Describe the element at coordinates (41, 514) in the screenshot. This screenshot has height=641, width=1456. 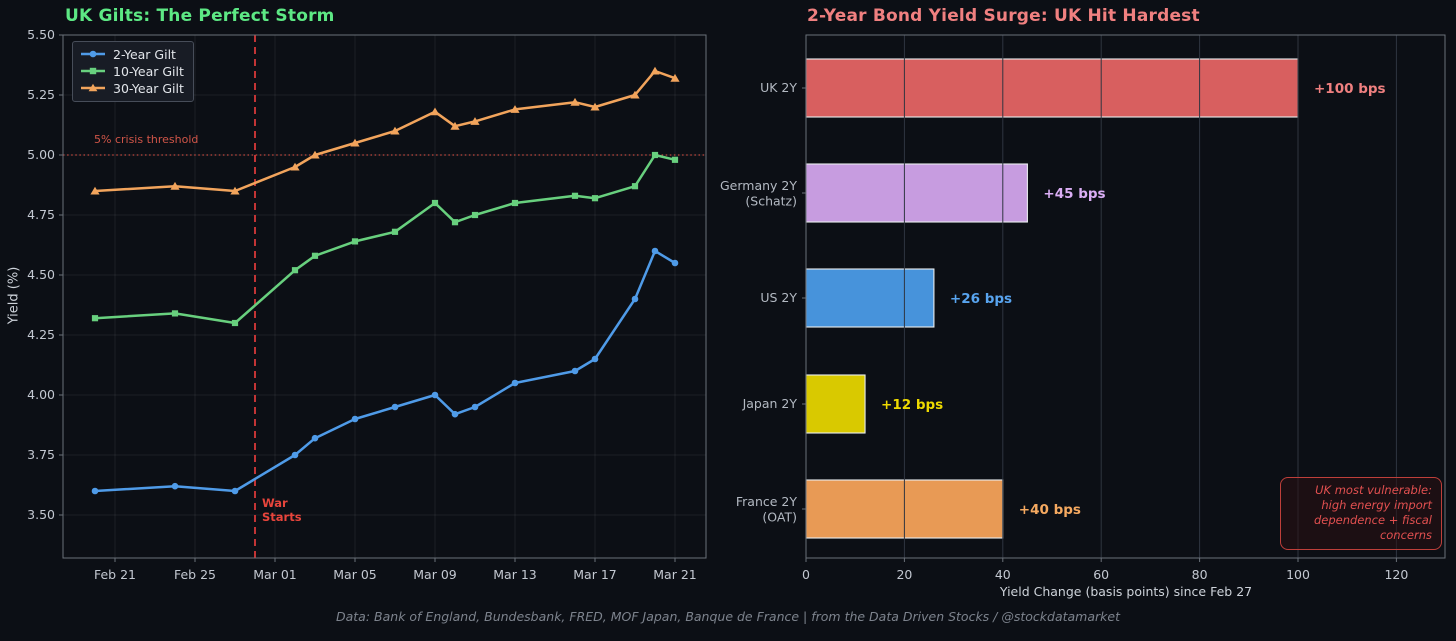
I see `svg-text: 3.50` at that location.